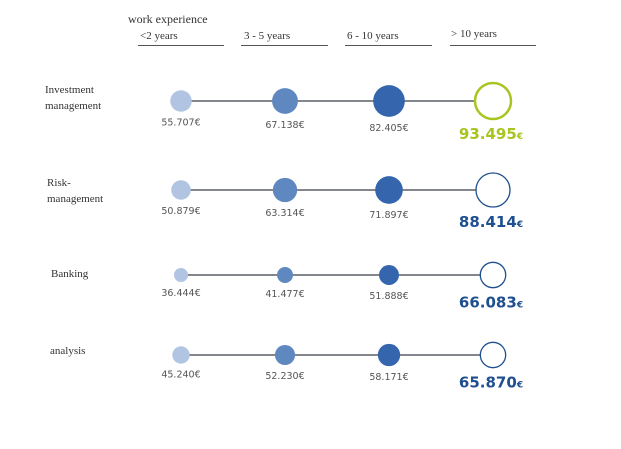  I want to click on value-label: 82.405€, so click(388, 128).